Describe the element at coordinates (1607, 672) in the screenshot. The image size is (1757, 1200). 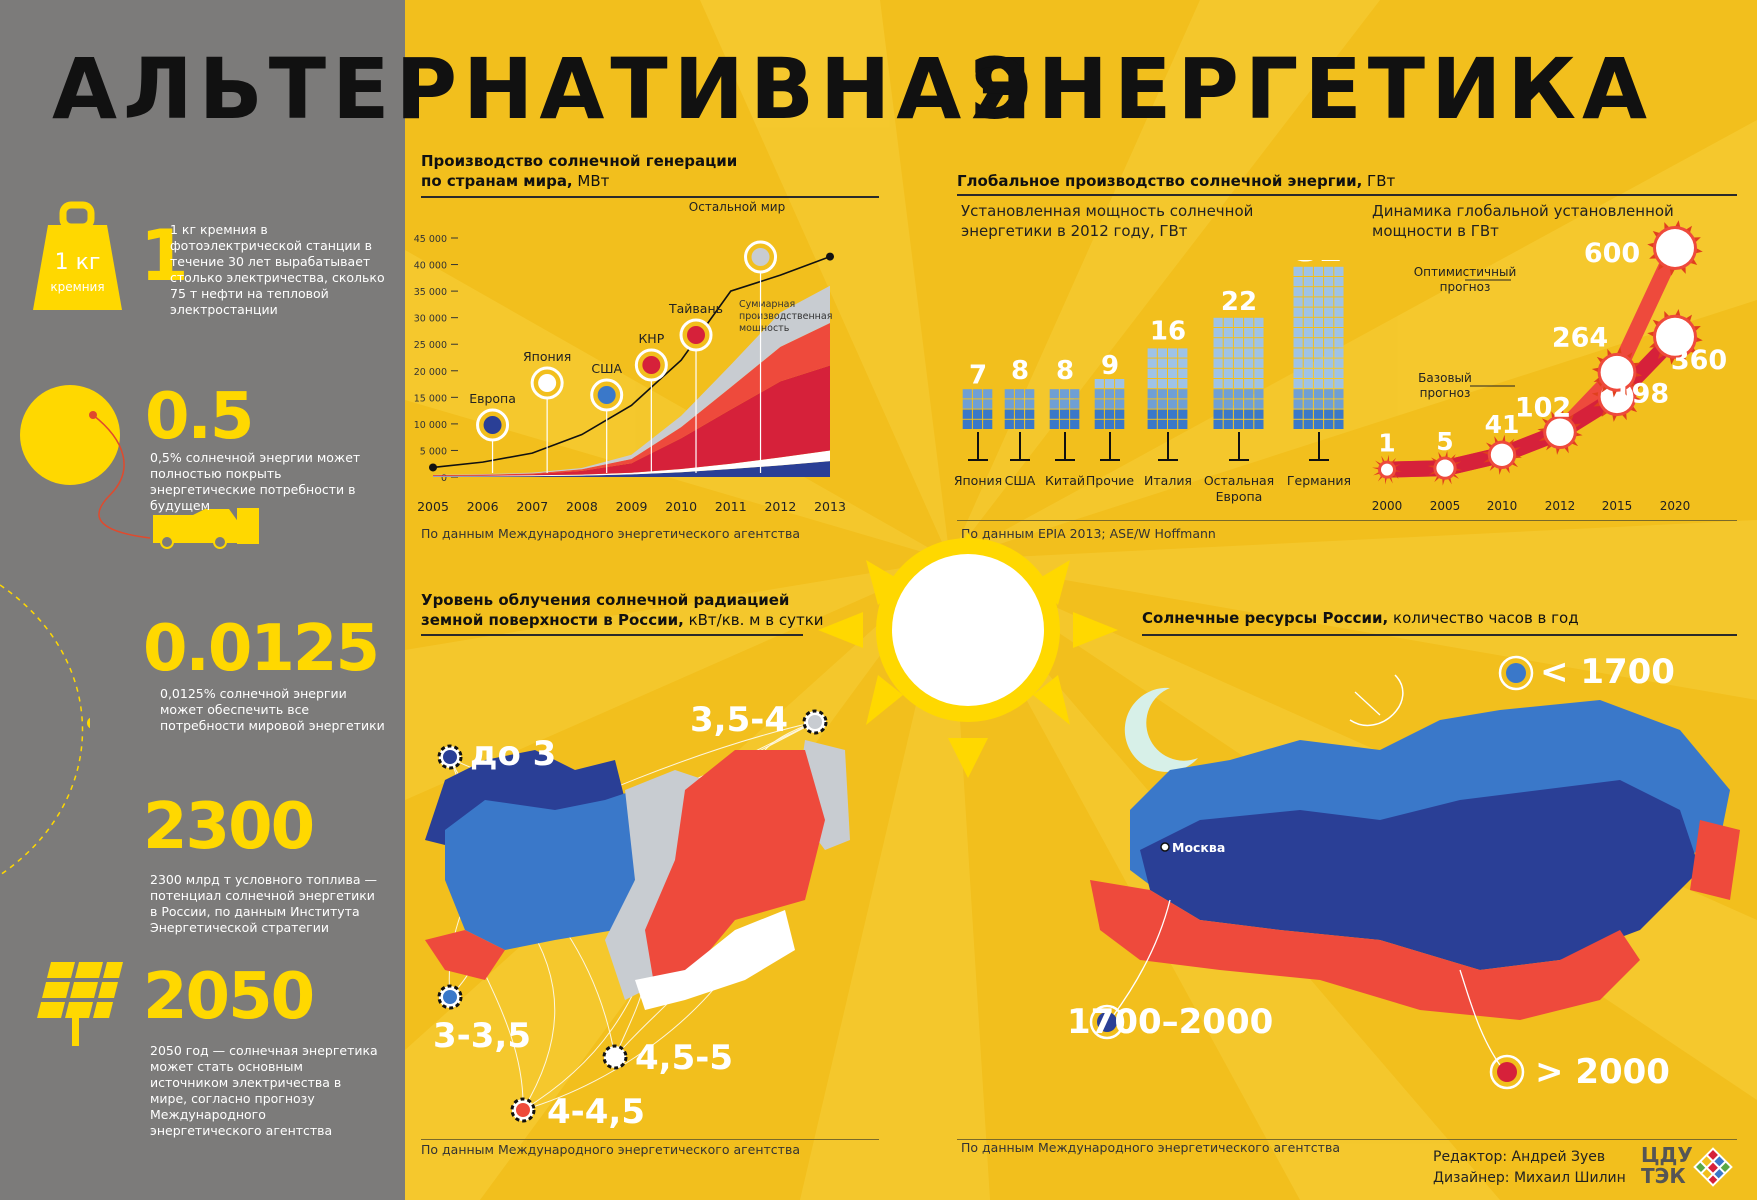
I see `hours-legend-low: < 1700` at that location.